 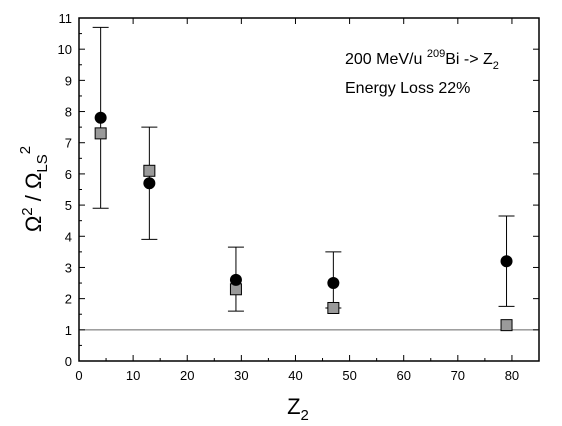 What do you see at coordinates (241, 375) in the screenshot?
I see `x-tick-label: 30` at bounding box center [241, 375].